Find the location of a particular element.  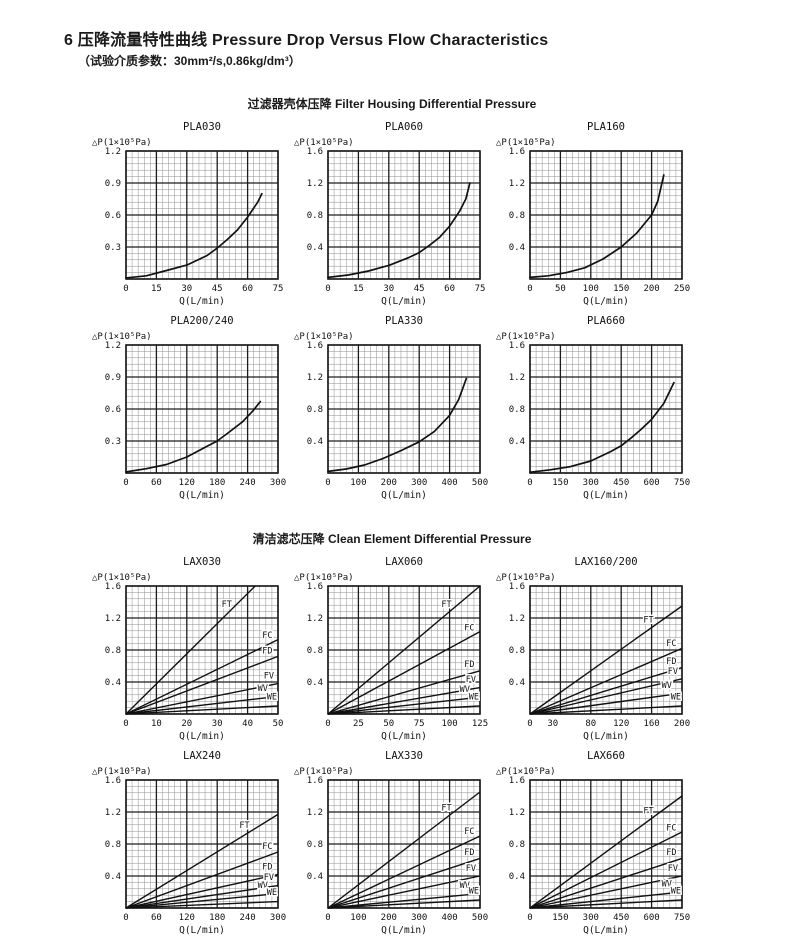

x-tick-label: 450 is located at coordinates (621, 483).